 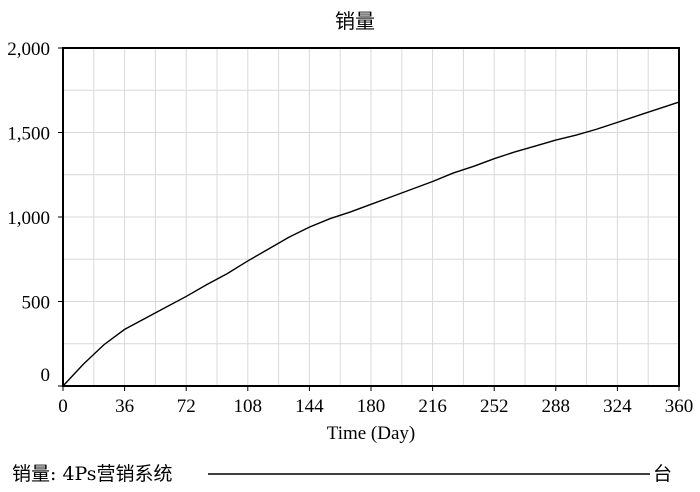 What do you see at coordinates (679, 406) in the screenshot?
I see `x-tick-label: 360` at bounding box center [679, 406].